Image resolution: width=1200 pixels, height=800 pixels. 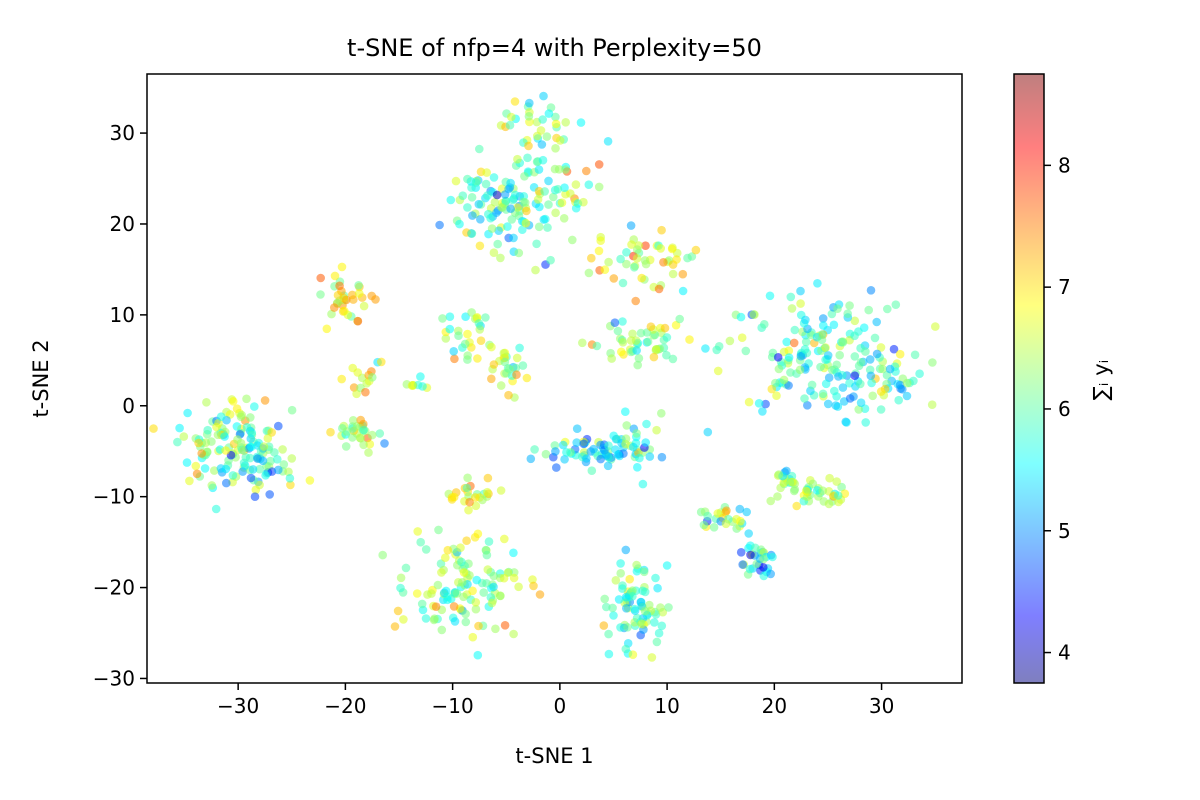 I want to click on colorbar-label: ∑ᵢ yᵢ, so click(x=1101, y=380).